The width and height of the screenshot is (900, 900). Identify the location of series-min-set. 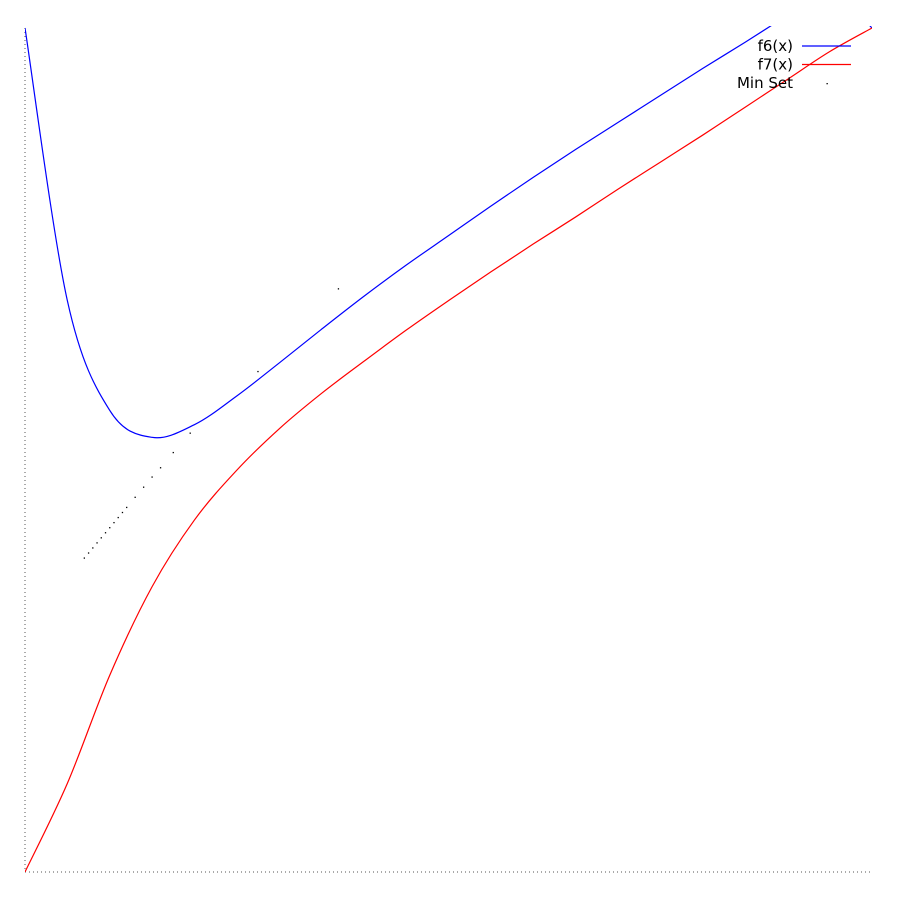
(211, 423).